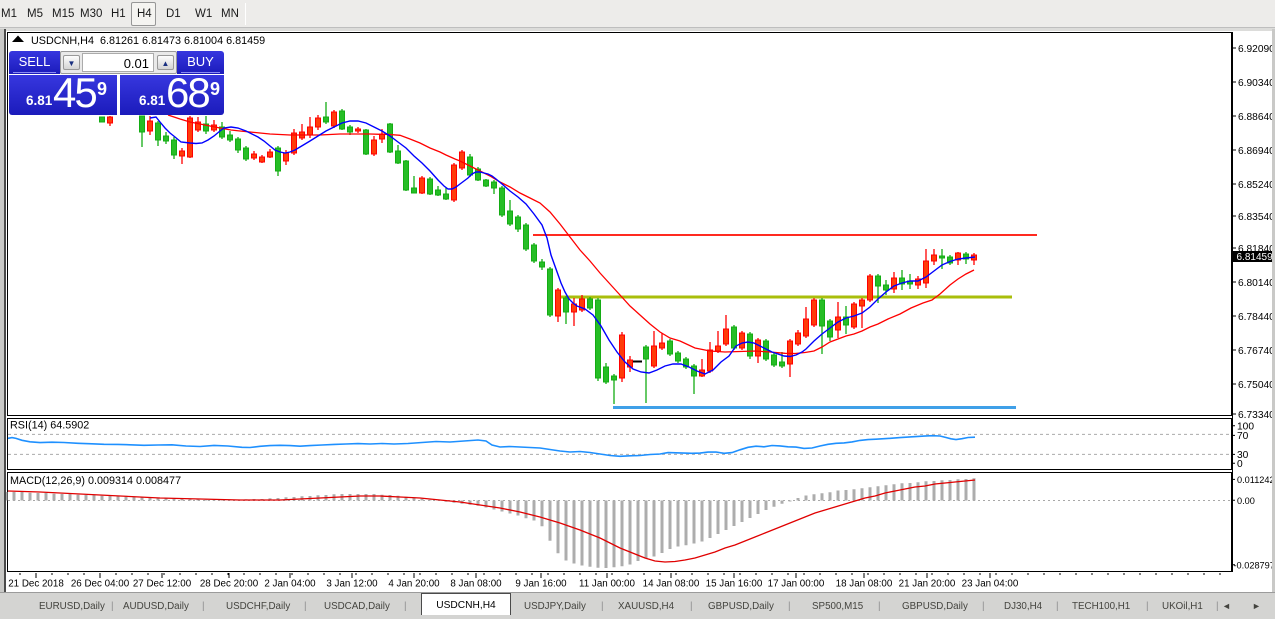 This screenshot has height=619, width=1275. Describe the element at coordinates (796, 584) in the screenshot. I see `svg-text: 17 Jan 00:00` at that location.